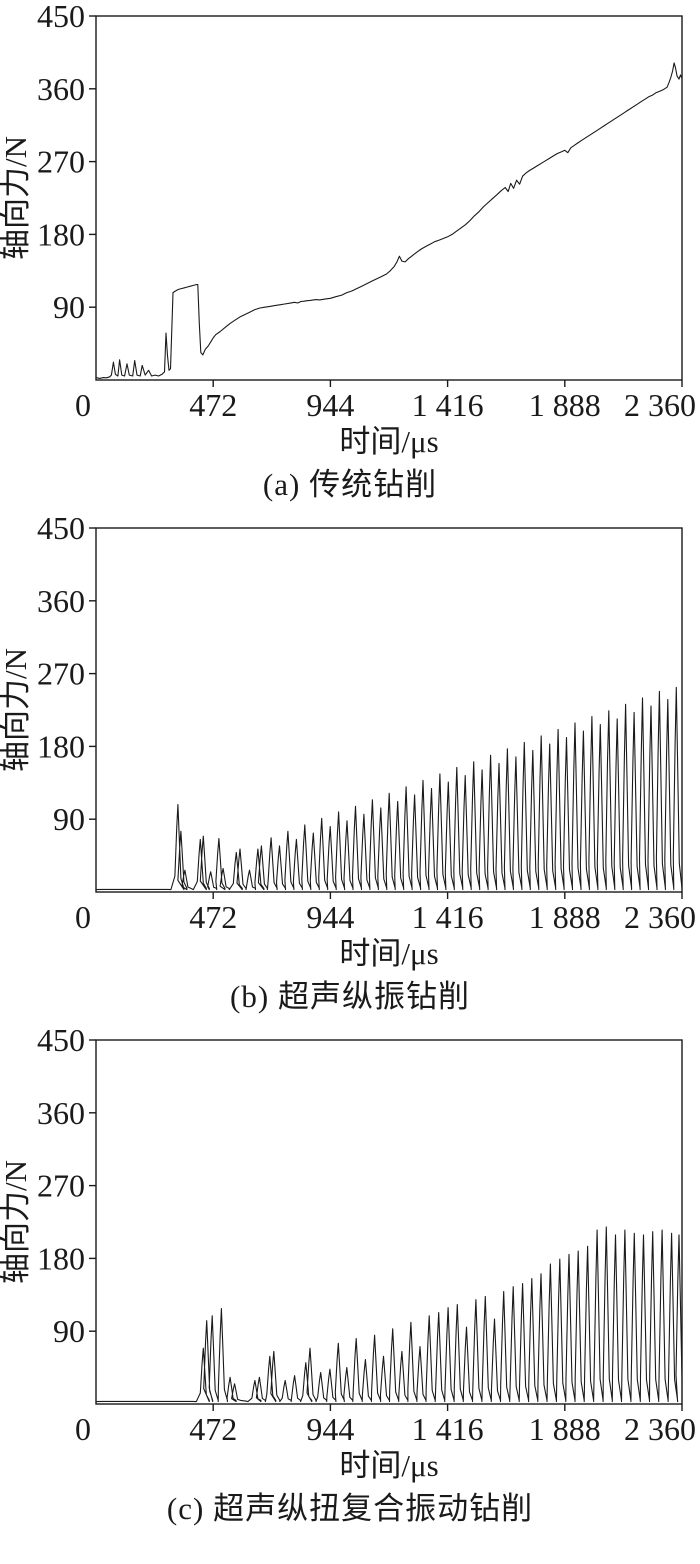 The height and width of the screenshot is (1564, 700). Describe the element at coordinates (350, 1508) in the screenshot. I see `chart-c-caption: (c) 超声纵扭复合振动钻削` at that location.